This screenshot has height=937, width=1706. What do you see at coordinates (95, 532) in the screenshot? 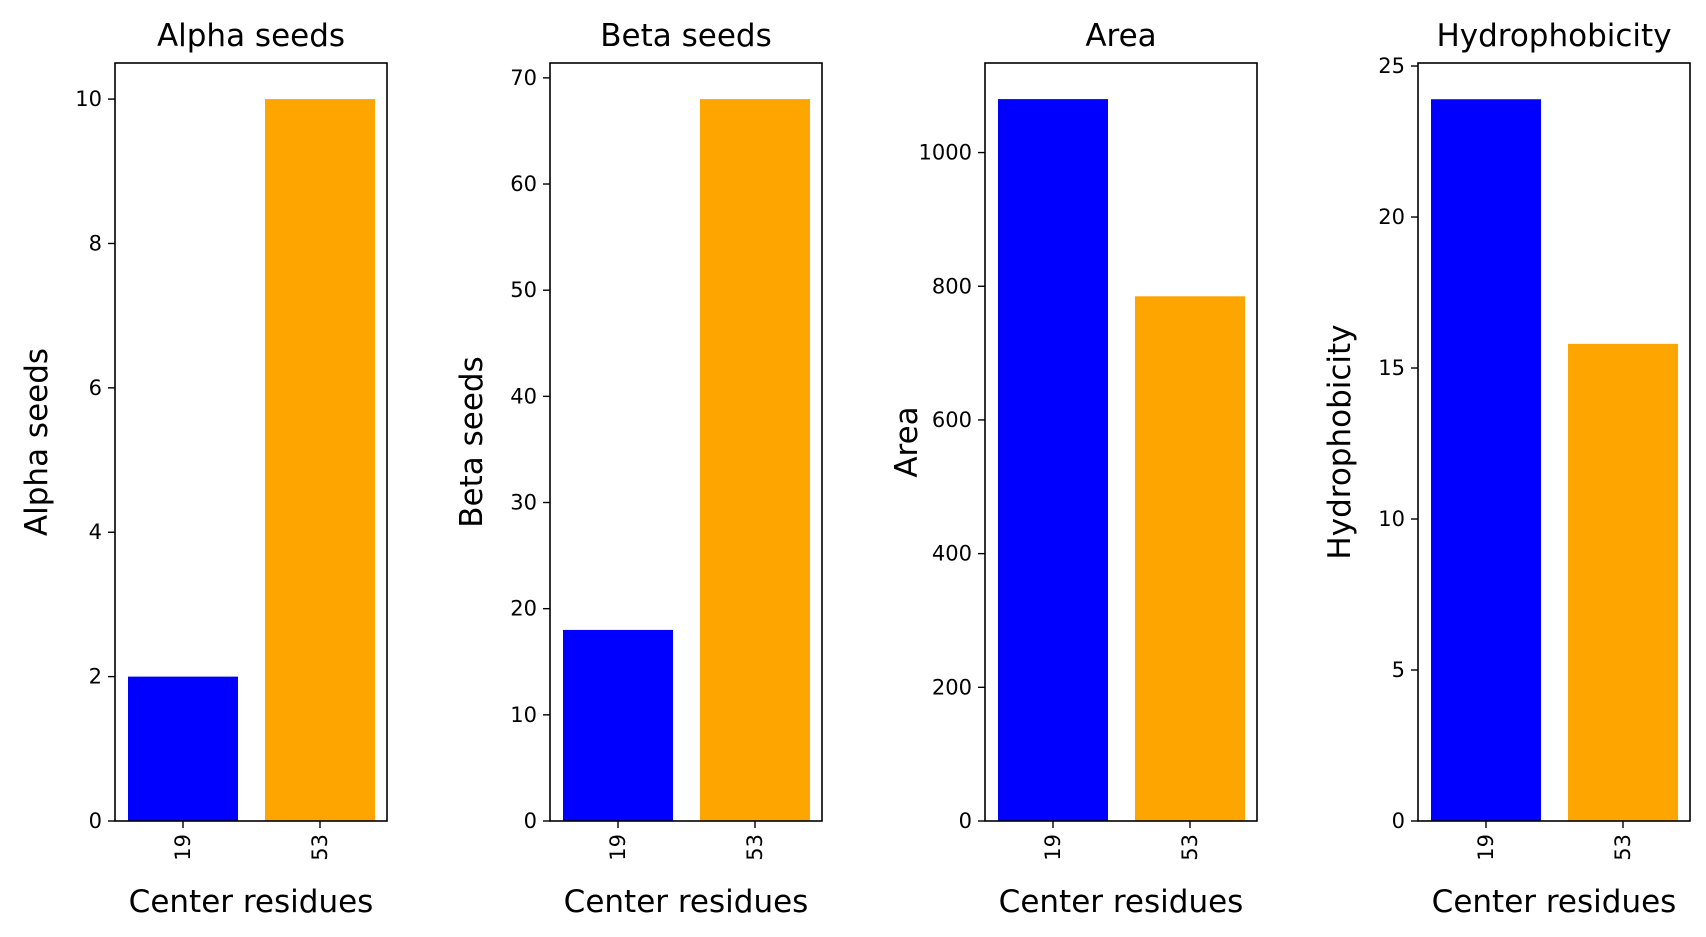
I see `y-tick-label: 4` at bounding box center [95, 532].